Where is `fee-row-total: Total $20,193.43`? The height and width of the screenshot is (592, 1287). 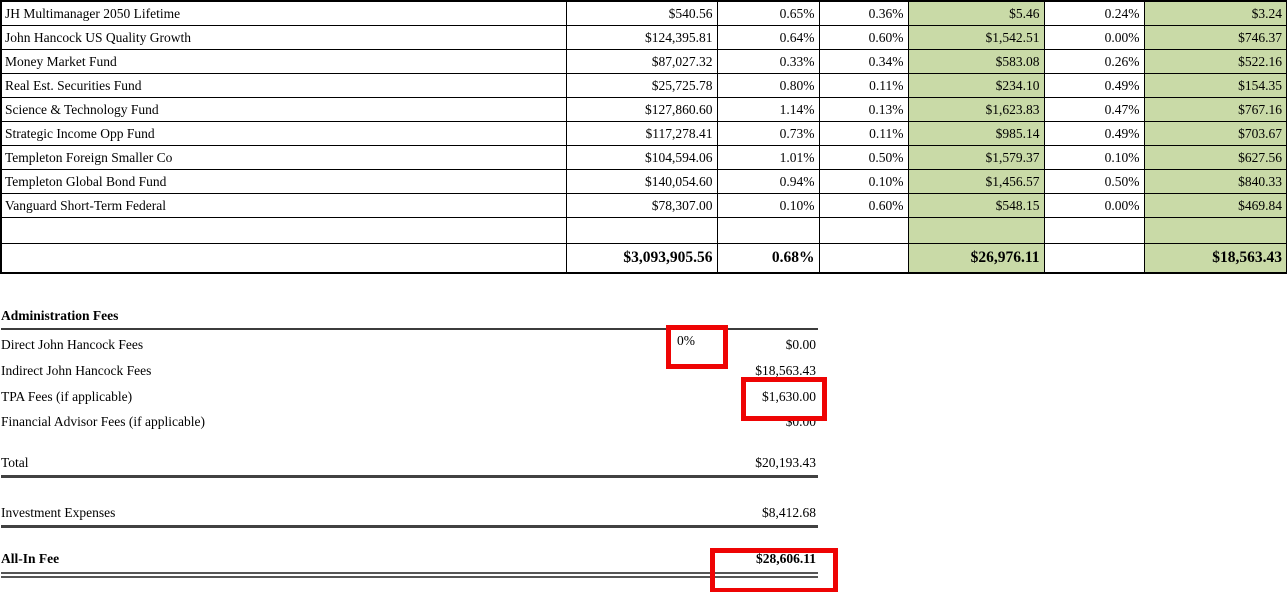
fee-row-total: Total $20,193.43 is located at coordinates (409, 466).